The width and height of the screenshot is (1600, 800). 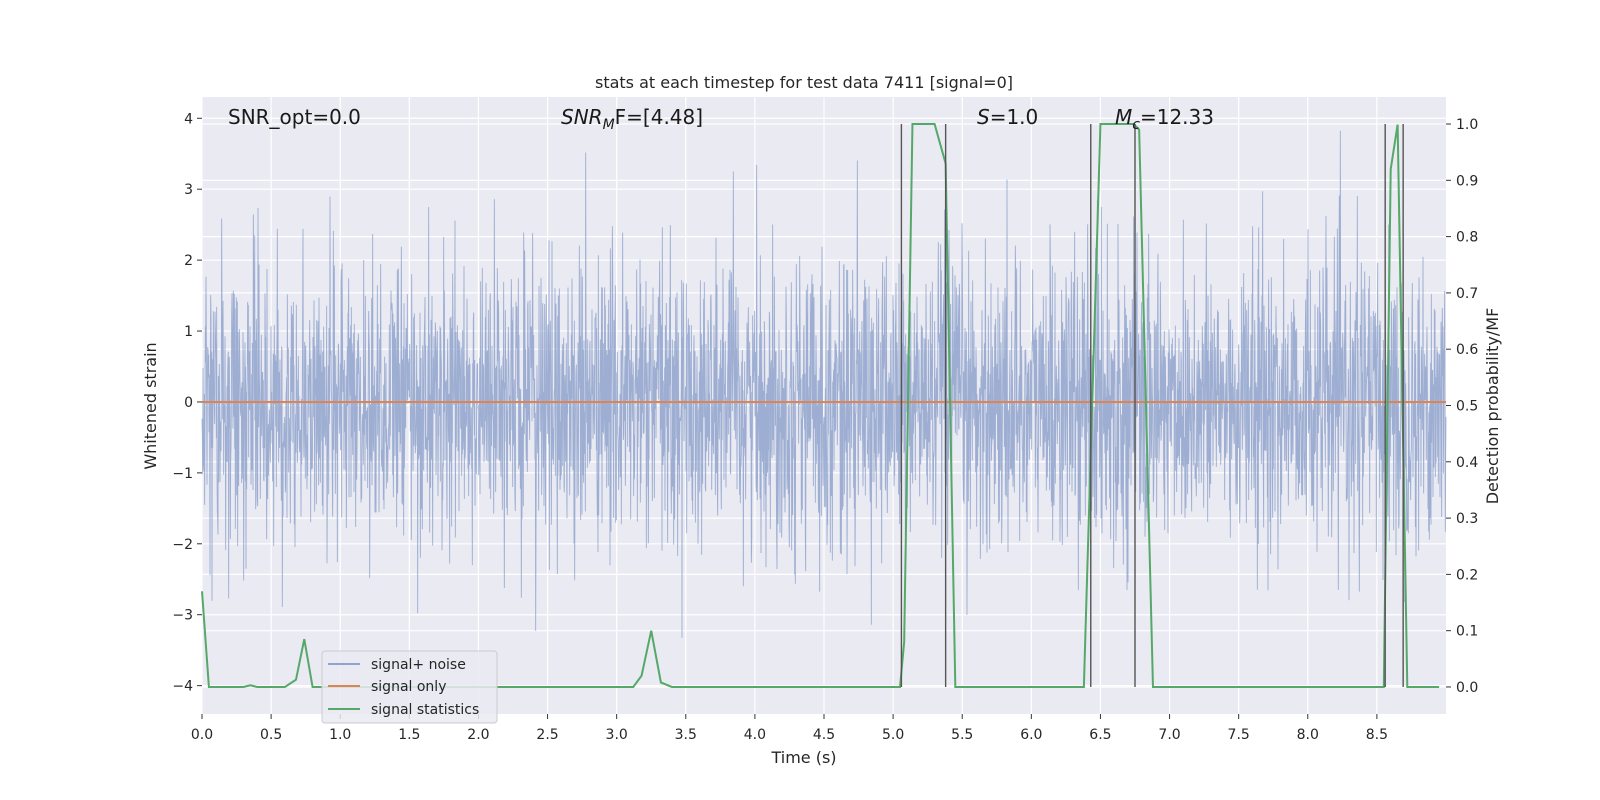 What do you see at coordinates (1169, 735) in the screenshot?
I see `x-tick-label: 7.0` at bounding box center [1169, 735].